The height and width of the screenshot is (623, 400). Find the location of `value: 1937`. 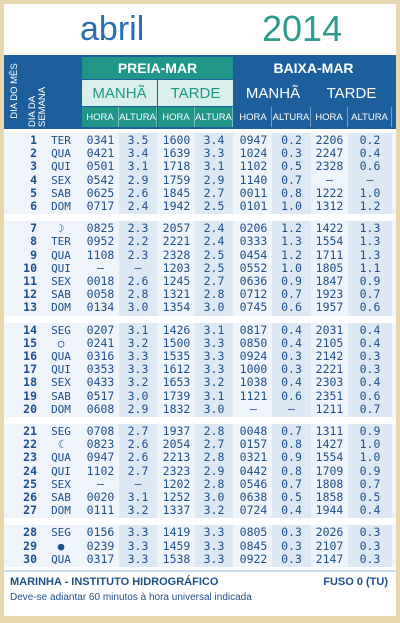

value: 1937 is located at coordinates (176, 431).